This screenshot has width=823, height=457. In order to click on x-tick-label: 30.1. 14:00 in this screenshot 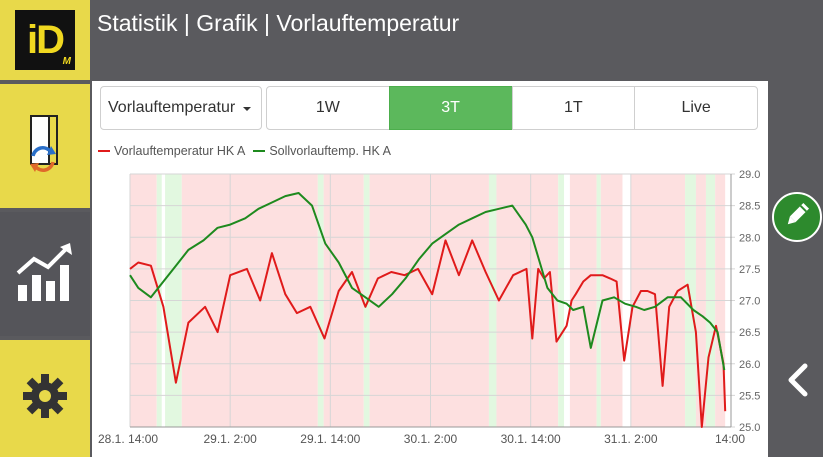, I will do `click(531, 439)`.